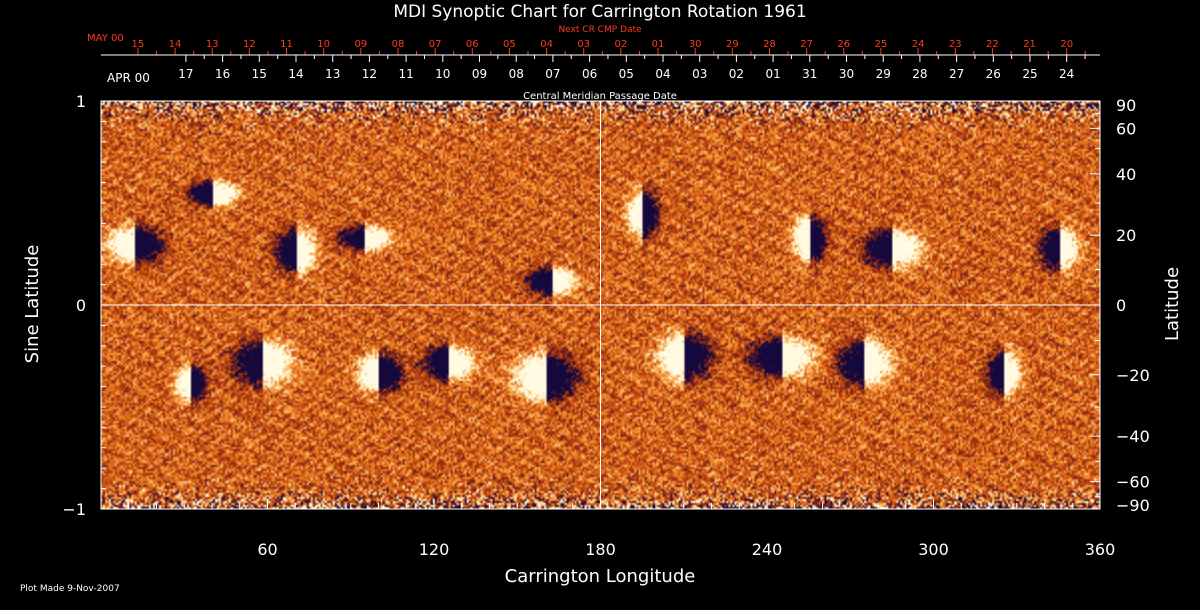  Describe the element at coordinates (434, 549) in the screenshot. I see `x-tick-label: 120` at that location.